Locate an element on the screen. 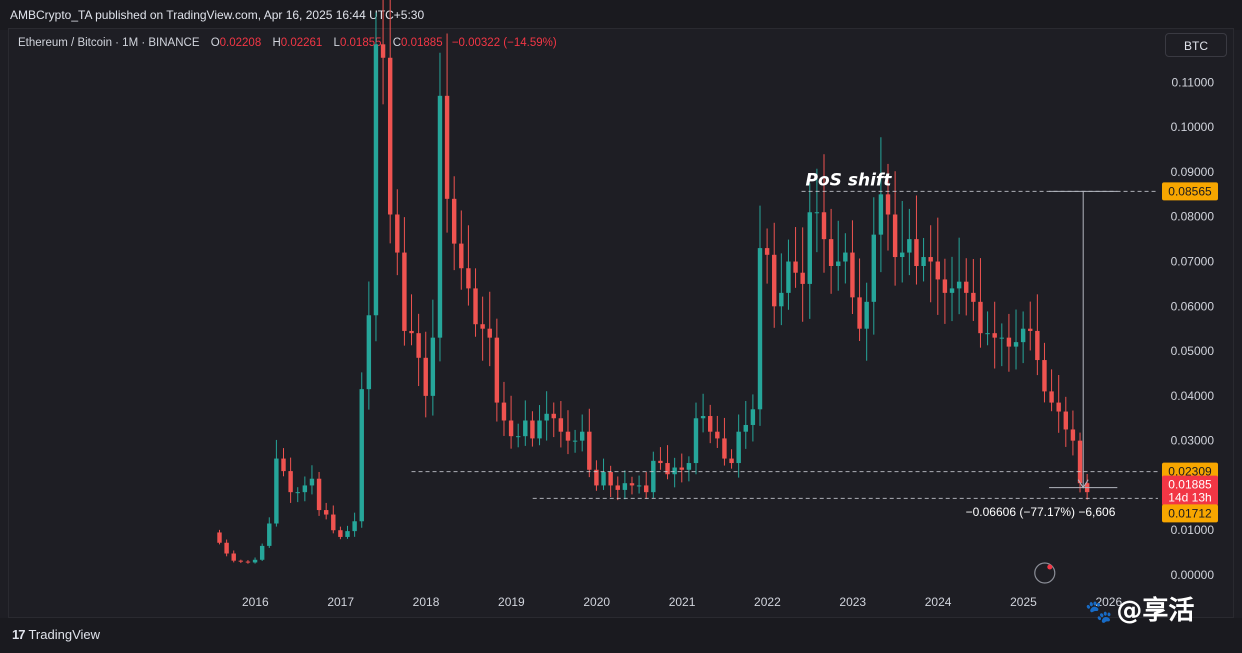  y-tick-label: 0.08000 is located at coordinates (1193, 217).